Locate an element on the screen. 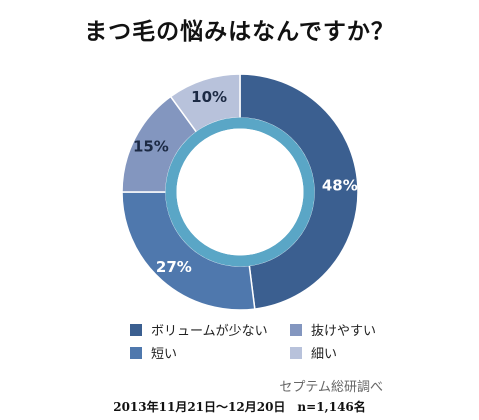 The width and height of the screenshot is (479, 420). donut-hole is located at coordinates (240, 192).